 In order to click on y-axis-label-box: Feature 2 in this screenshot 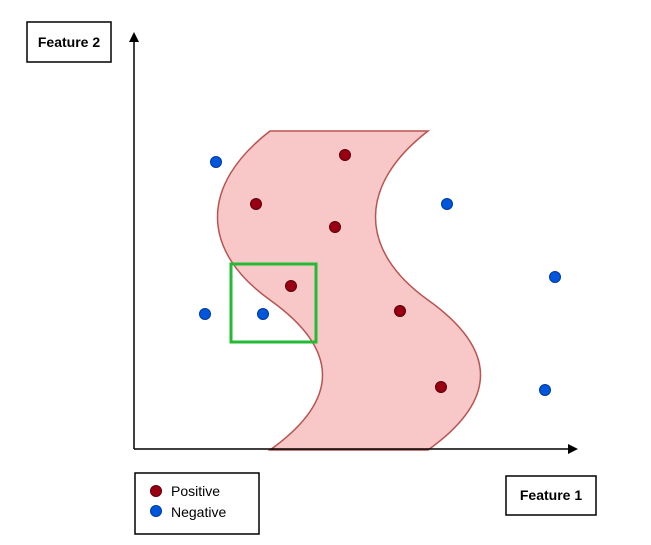, I will do `click(69, 42)`.